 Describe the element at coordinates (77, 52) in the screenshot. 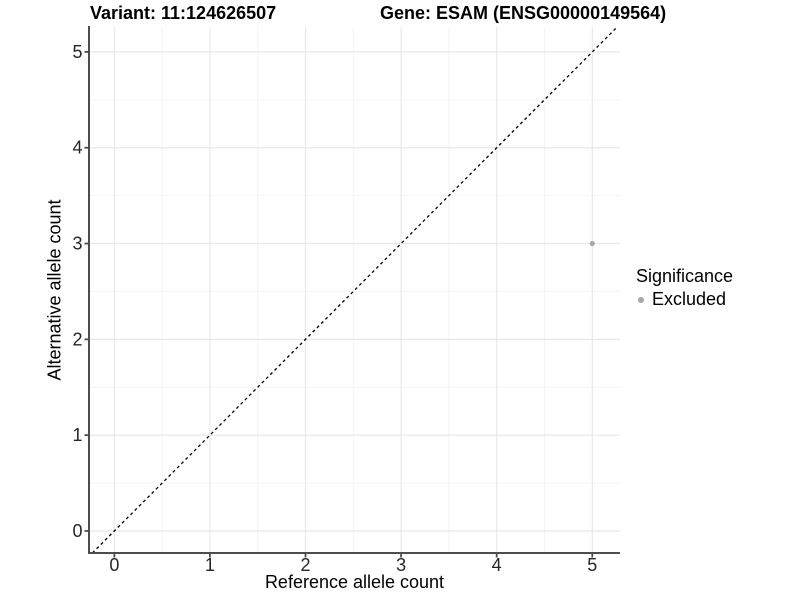

I see `y-tick-label: 5` at that location.